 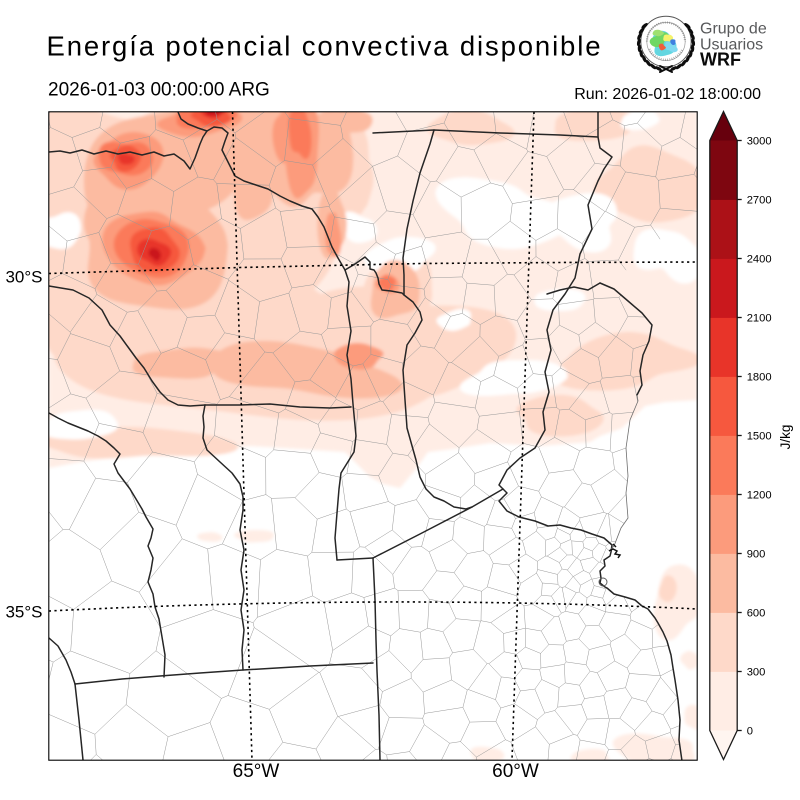 I want to click on svg-text: 1500, so click(x=759, y=437).